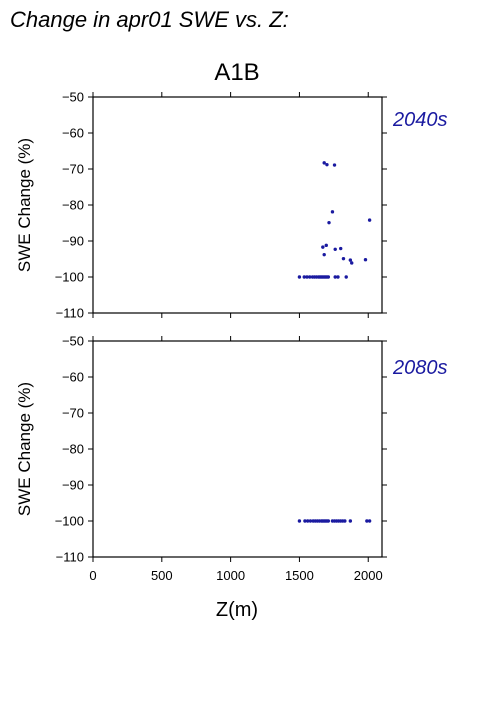  Describe the element at coordinates (162, 575) in the screenshot. I see `x-tick-label: 500` at that location.